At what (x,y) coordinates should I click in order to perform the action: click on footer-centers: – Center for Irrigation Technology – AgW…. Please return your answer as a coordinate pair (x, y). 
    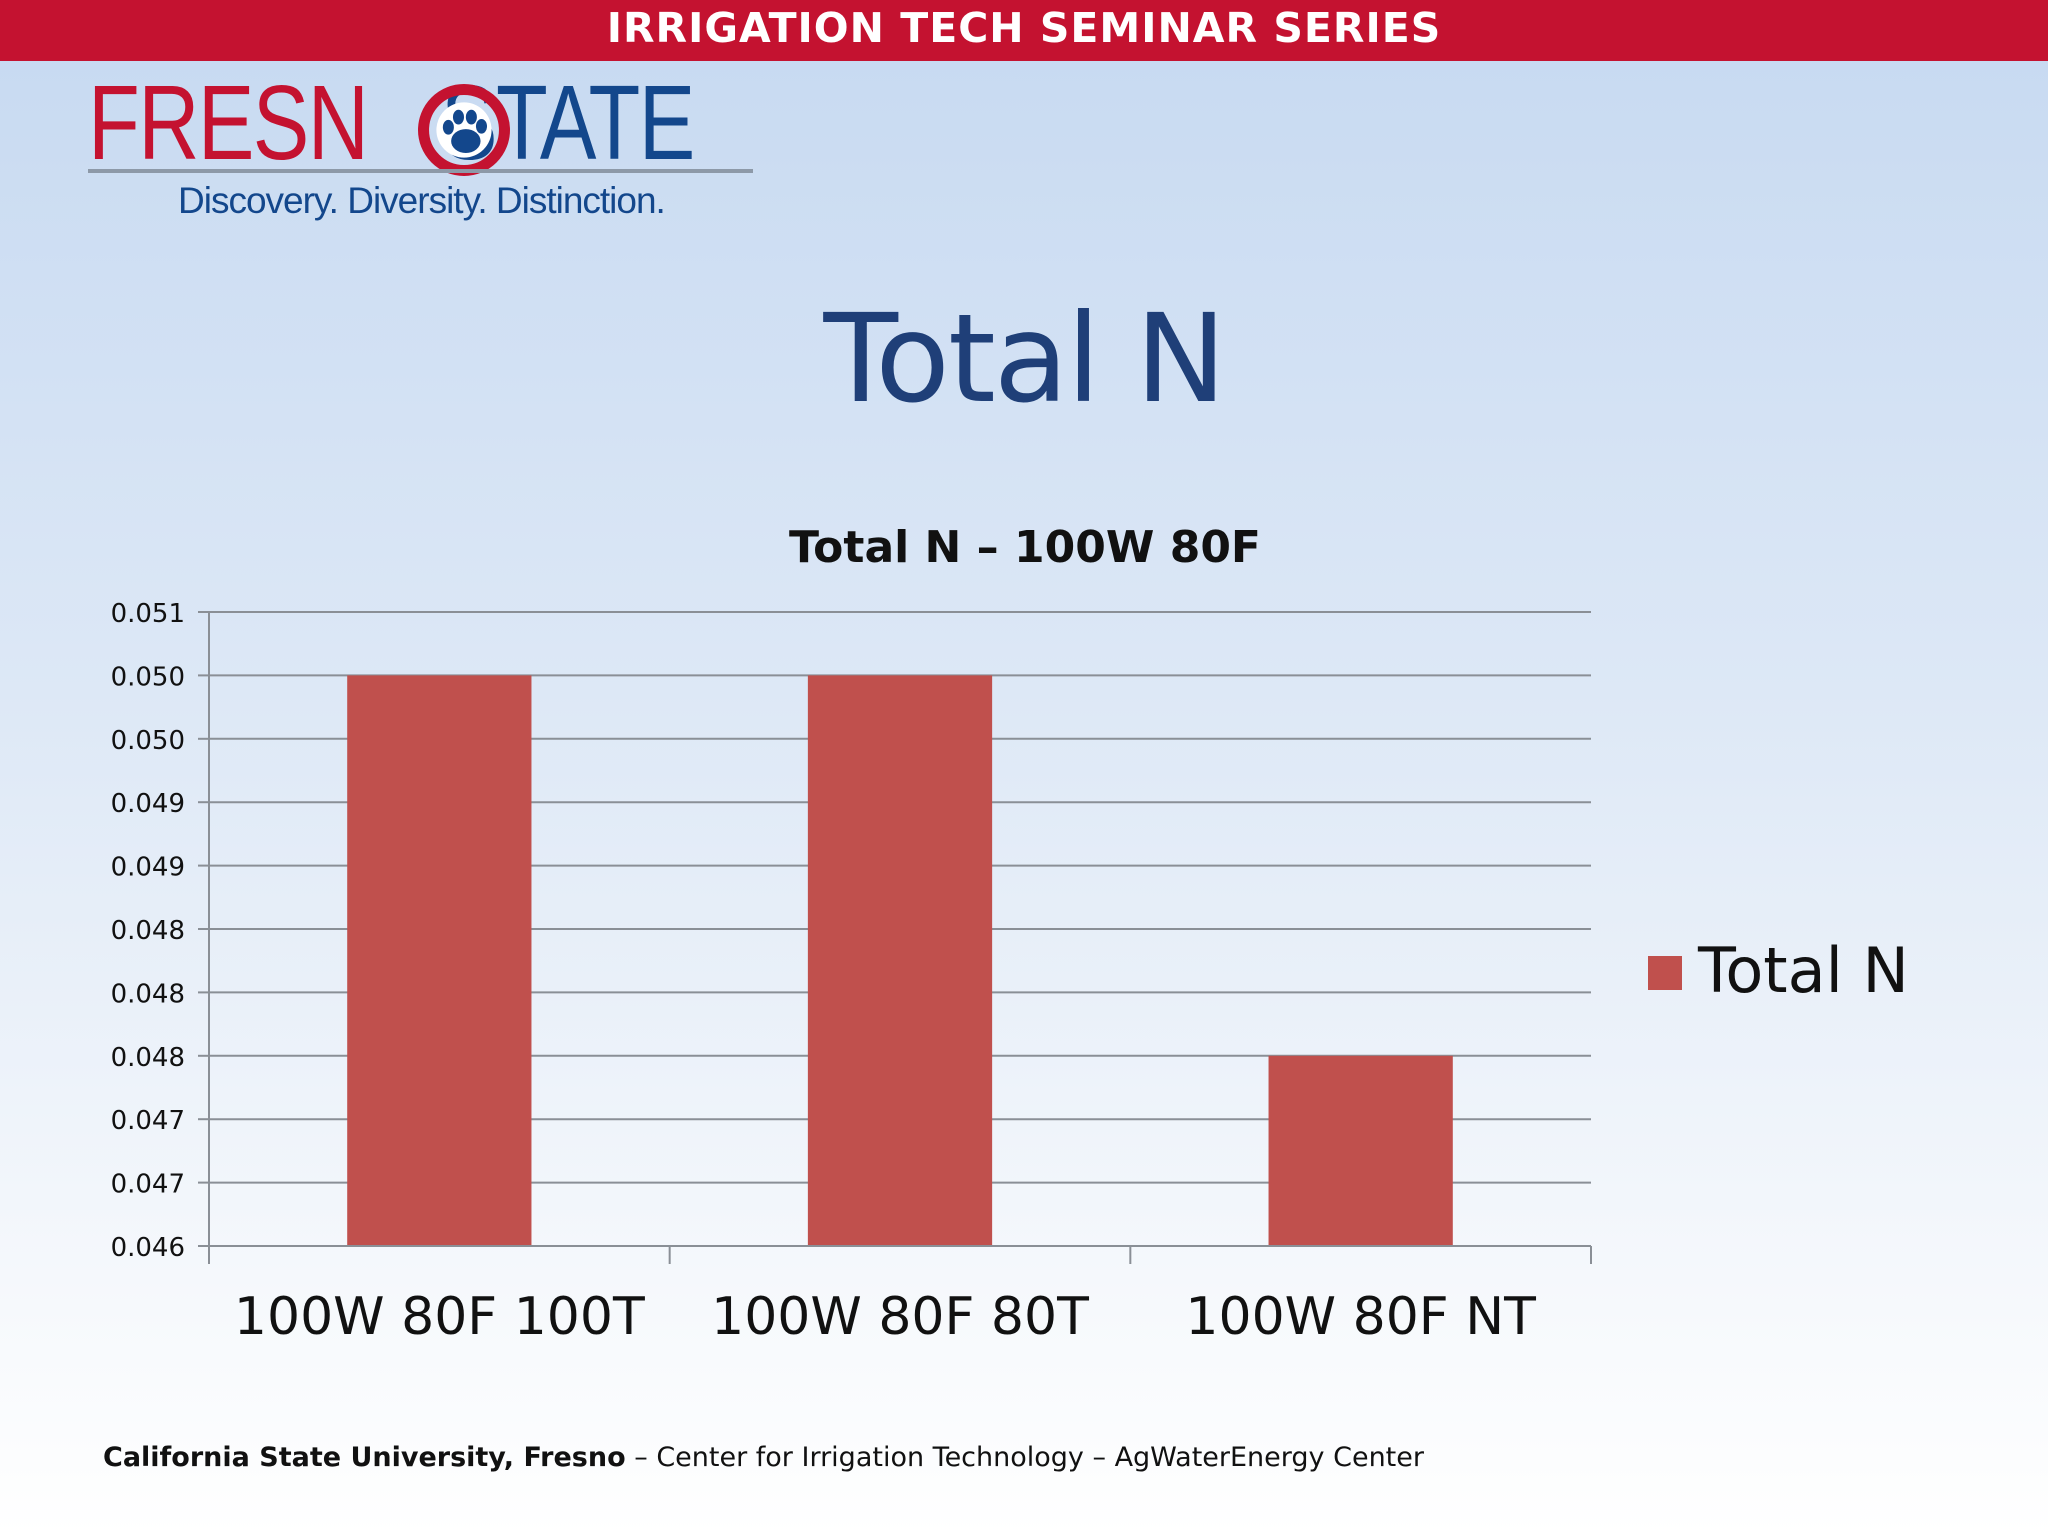
    Looking at the image, I should click on (1024, 1457).